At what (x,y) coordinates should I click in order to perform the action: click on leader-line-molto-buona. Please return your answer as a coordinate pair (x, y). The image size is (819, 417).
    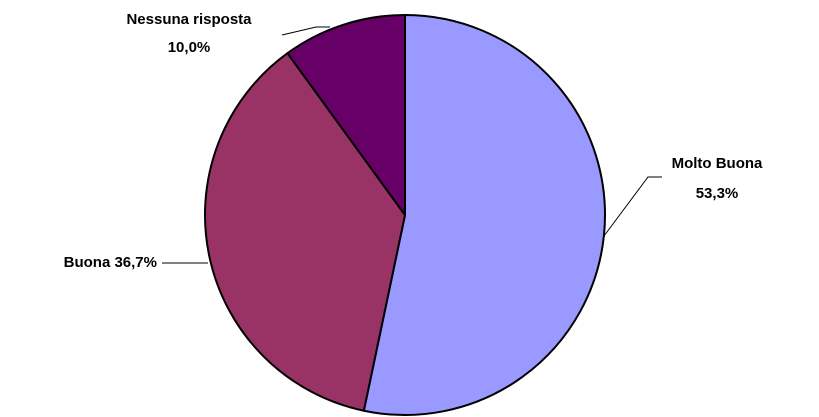
    Looking at the image, I should click on (632, 206).